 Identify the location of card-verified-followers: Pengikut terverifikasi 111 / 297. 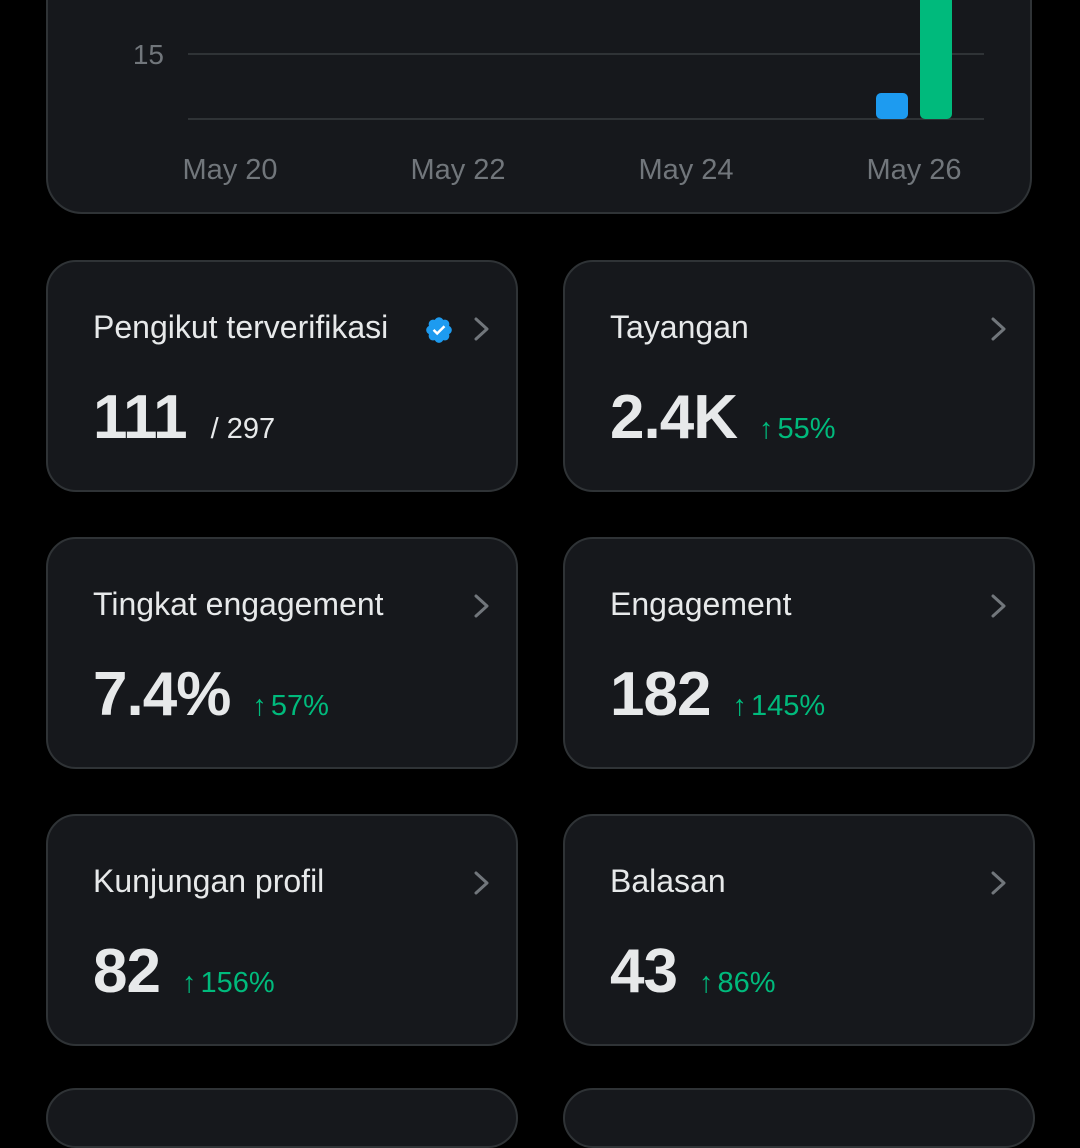
(282, 376).